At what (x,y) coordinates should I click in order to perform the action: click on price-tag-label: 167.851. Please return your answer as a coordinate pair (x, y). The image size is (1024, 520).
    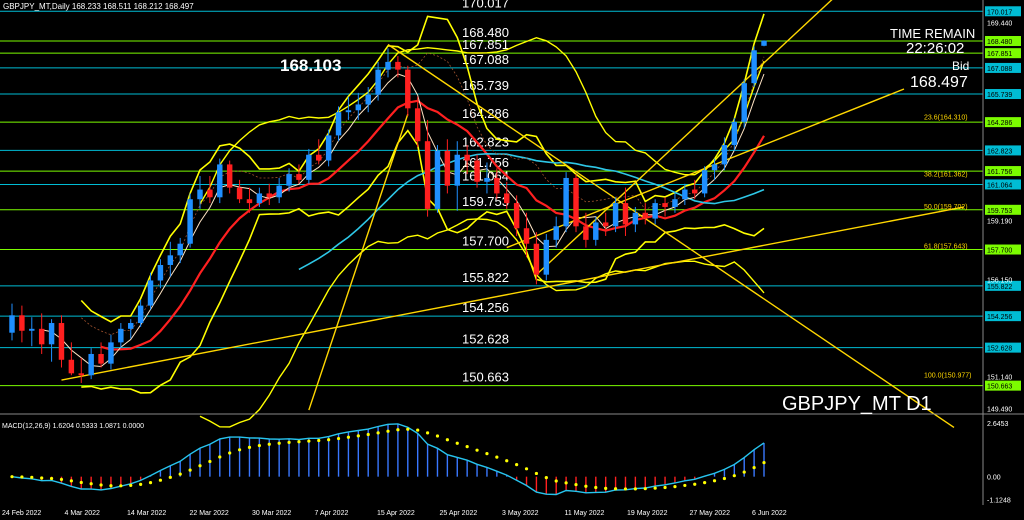
    Looking at the image, I should click on (999, 54).